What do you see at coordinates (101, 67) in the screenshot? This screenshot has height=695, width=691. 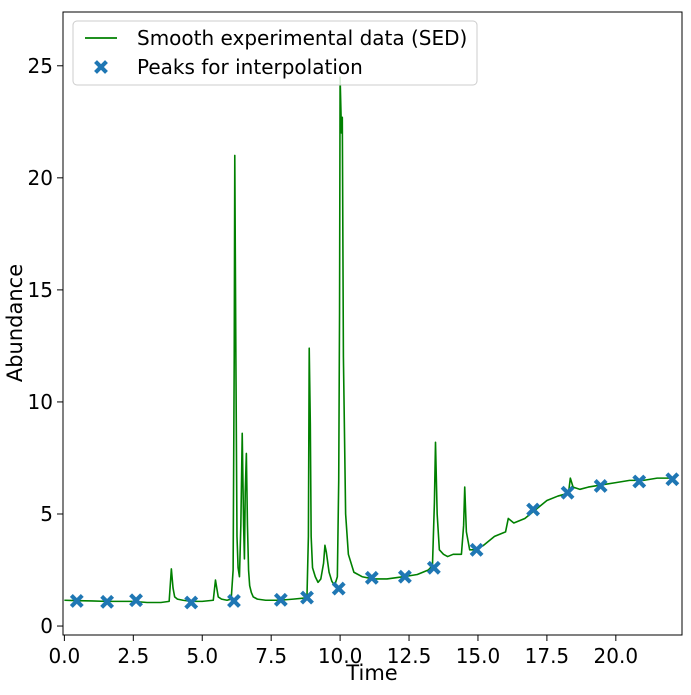 I see `legend-swatch-marker` at bounding box center [101, 67].